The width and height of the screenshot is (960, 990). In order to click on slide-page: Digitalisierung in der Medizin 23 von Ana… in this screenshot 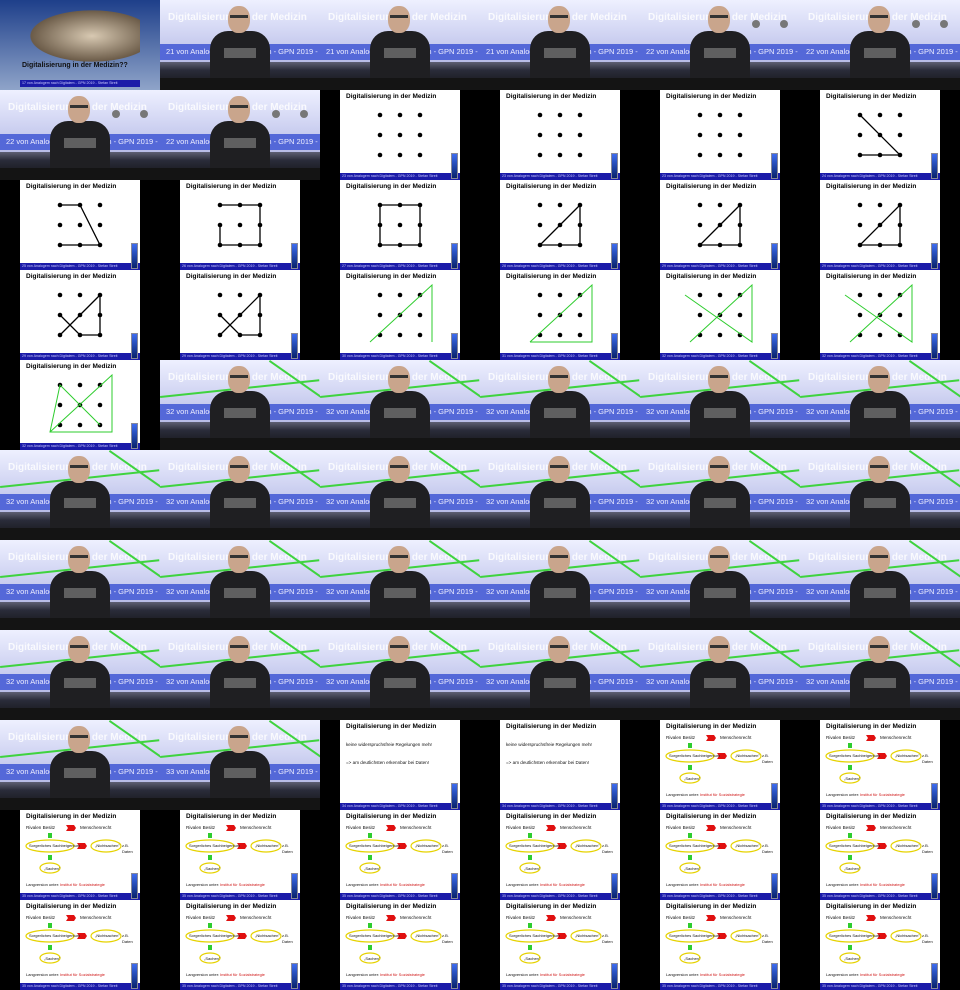, I will do `click(560, 135)`.